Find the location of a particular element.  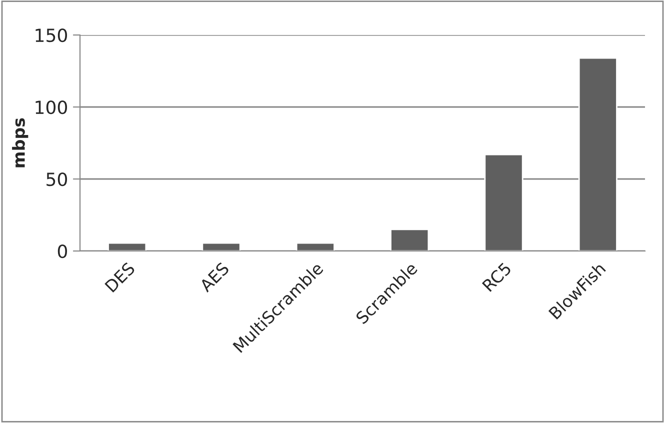

y-tick-label: 150 is located at coordinates (51, 35).